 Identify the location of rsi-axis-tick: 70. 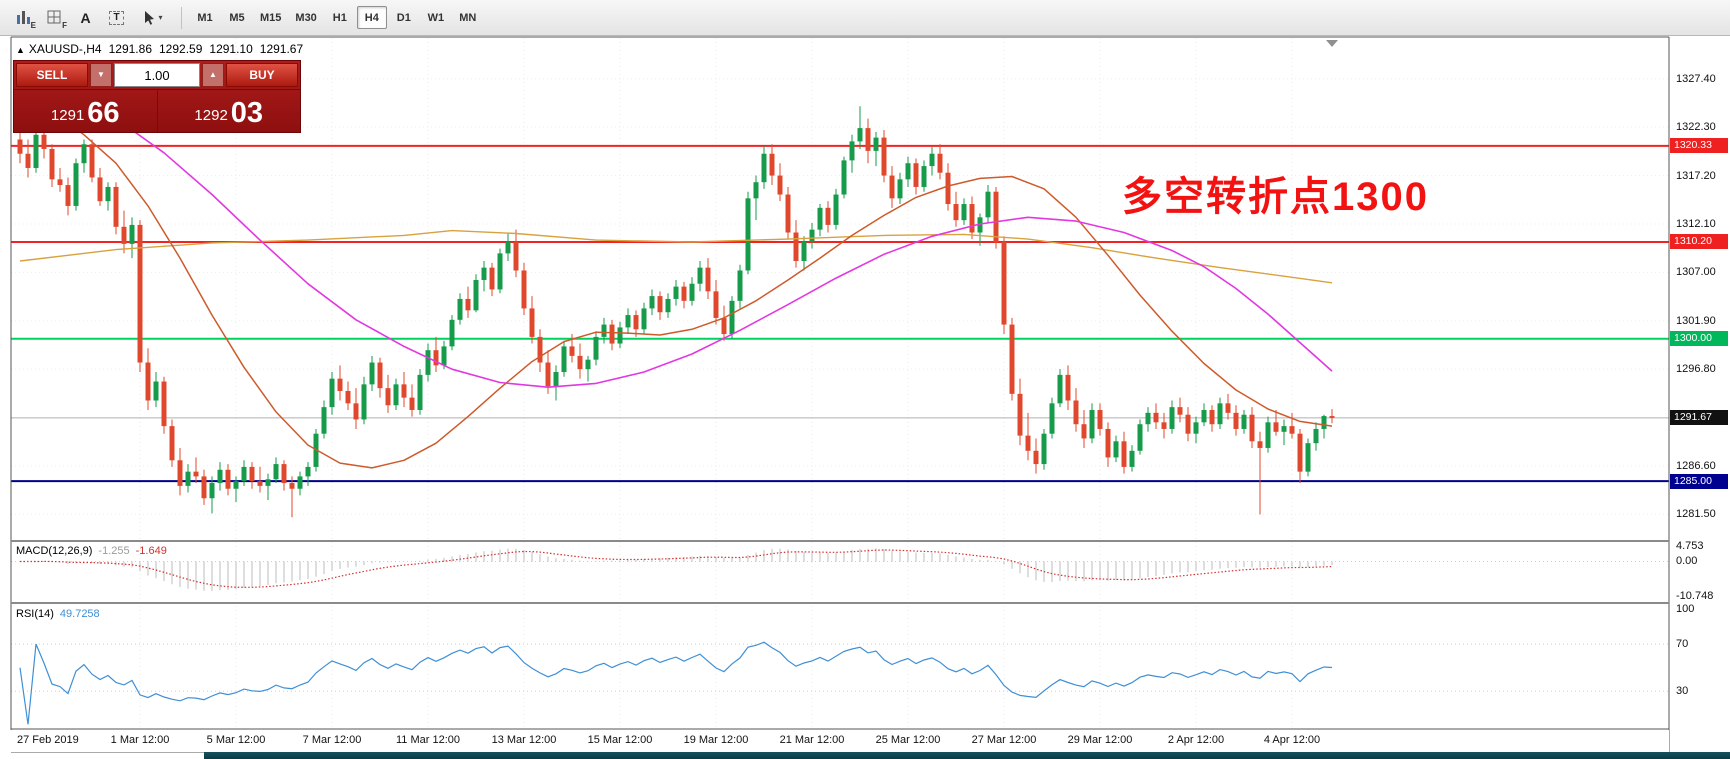
(1682, 644).